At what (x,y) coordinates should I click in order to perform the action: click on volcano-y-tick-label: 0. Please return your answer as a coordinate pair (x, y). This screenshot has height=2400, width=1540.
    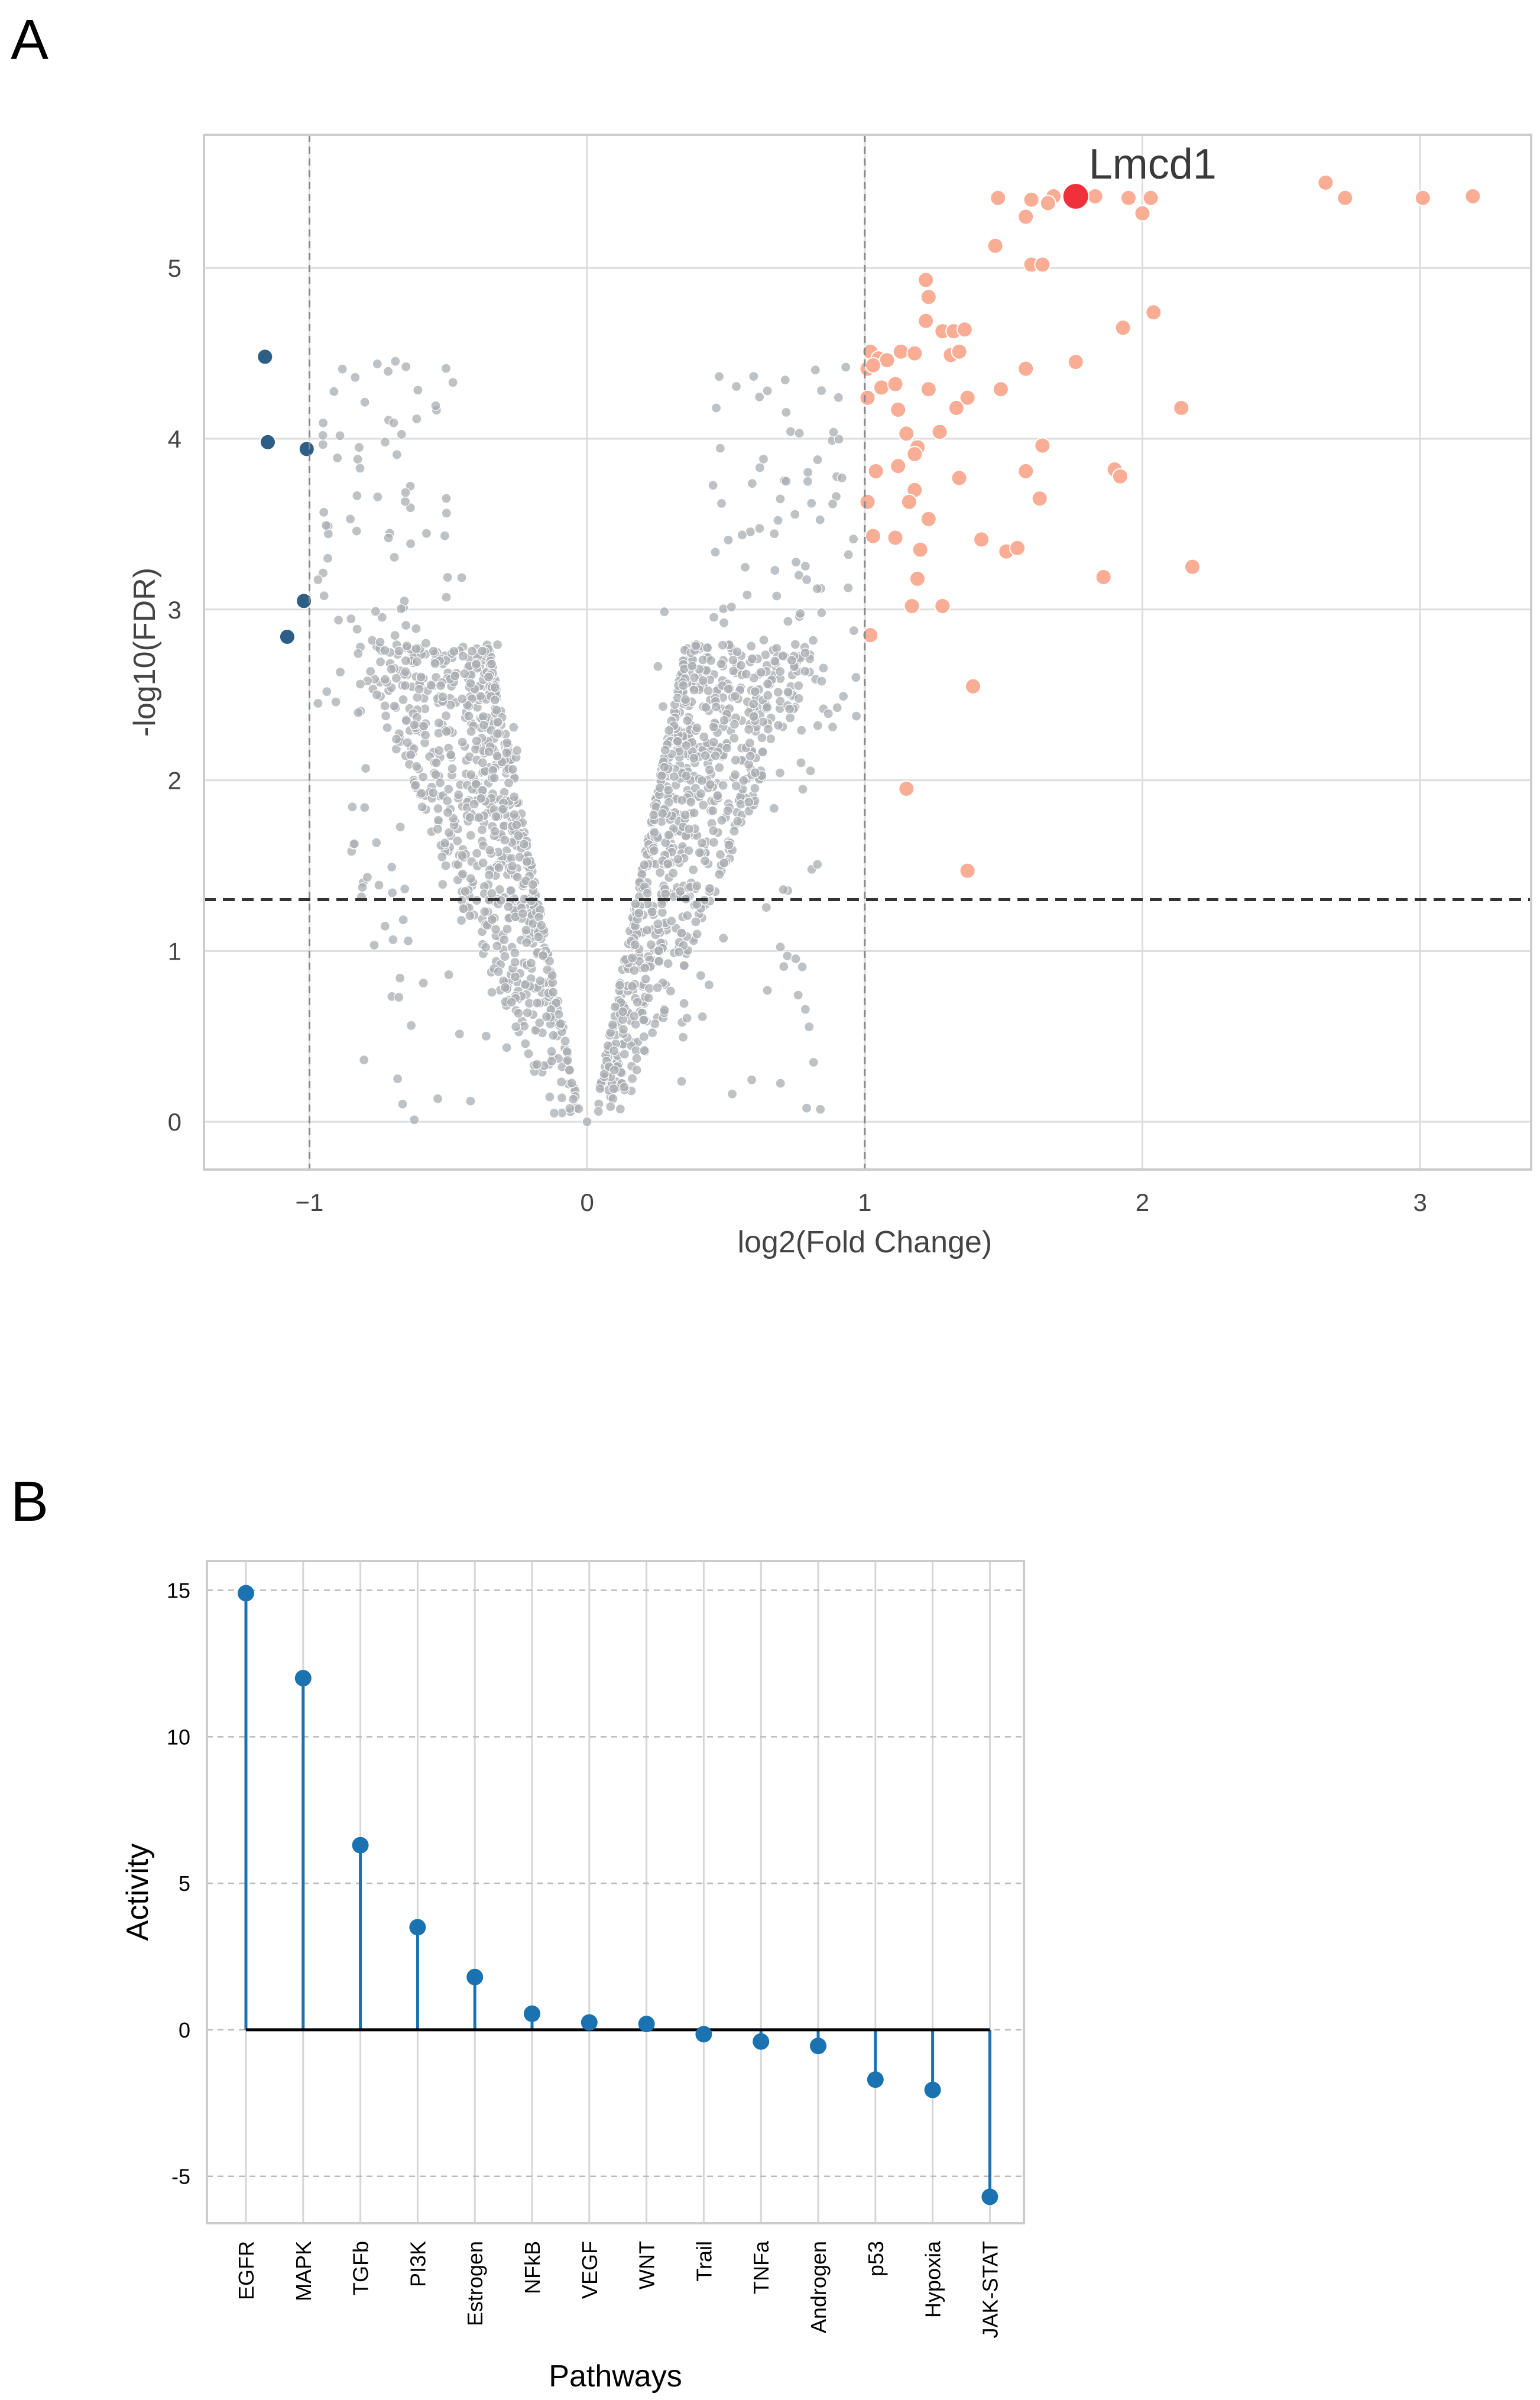
    Looking at the image, I should click on (174, 1122).